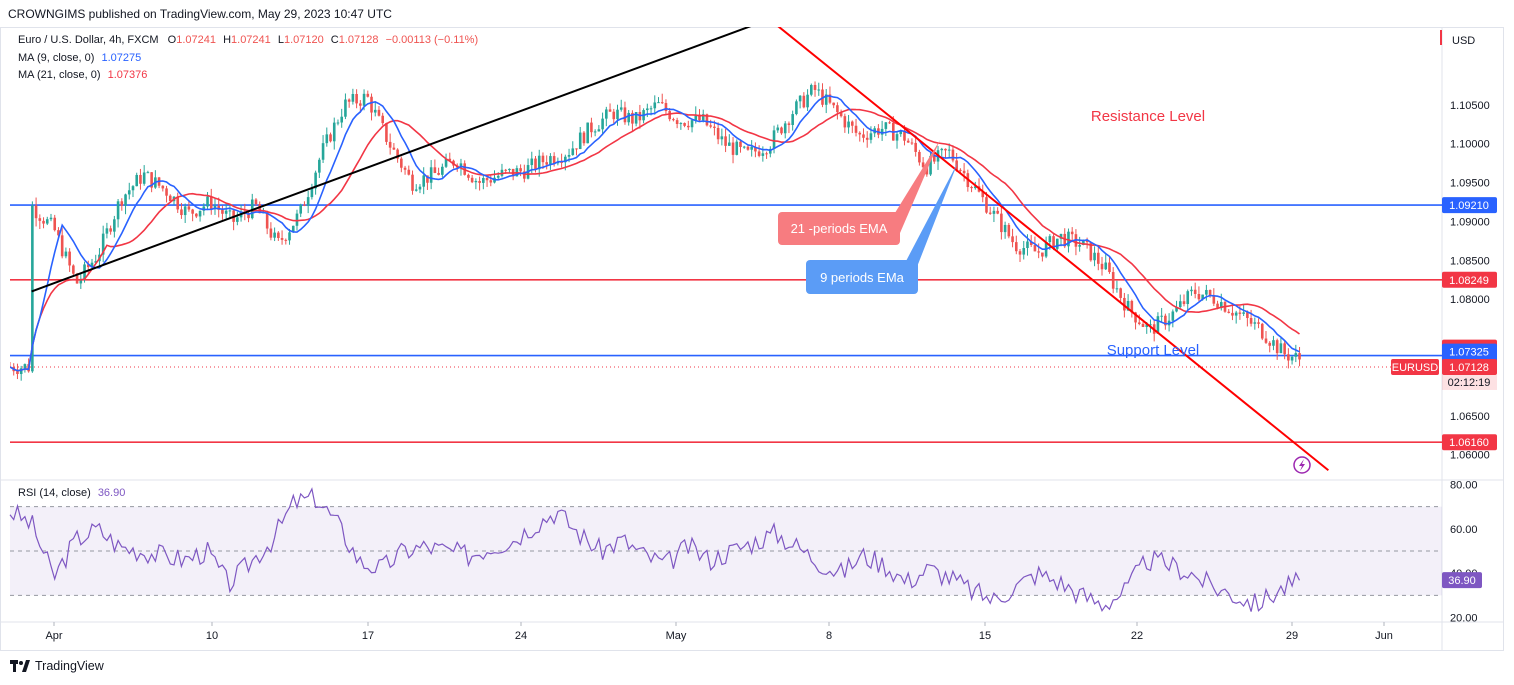 The image size is (1514, 685). What do you see at coordinates (1137, 636) in the screenshot?
I see `time-tick-label: 22` at bounding box center [1137, 636].